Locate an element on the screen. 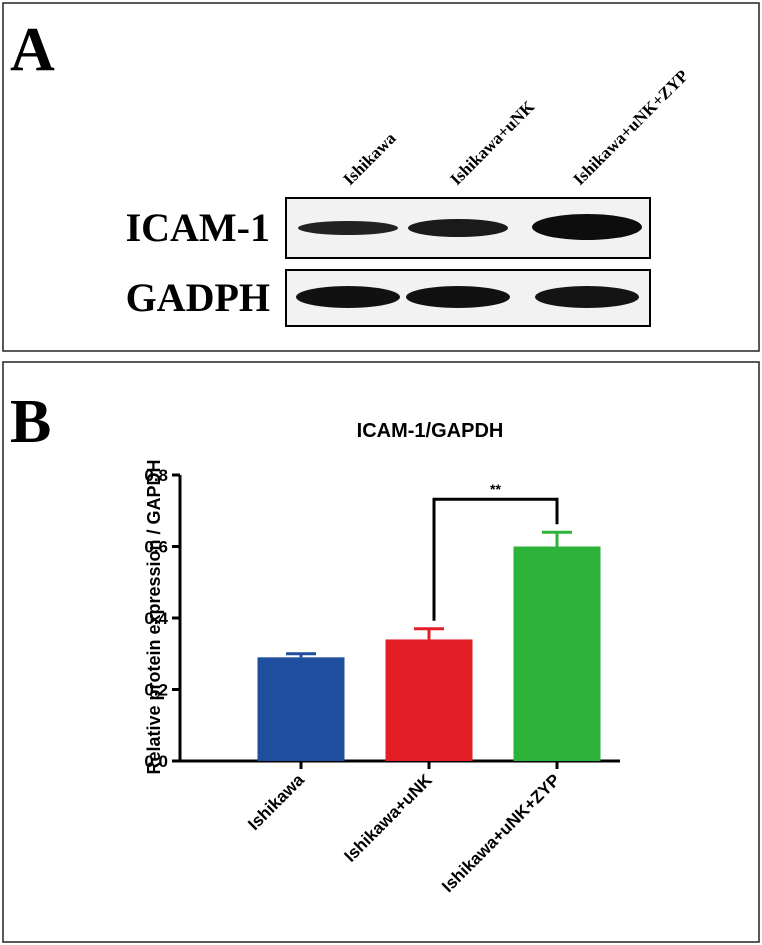 Image resolution: width=762 pixels, height=945 pixels. y-tick-label: 0.4 is located at coordinates (156, 618).